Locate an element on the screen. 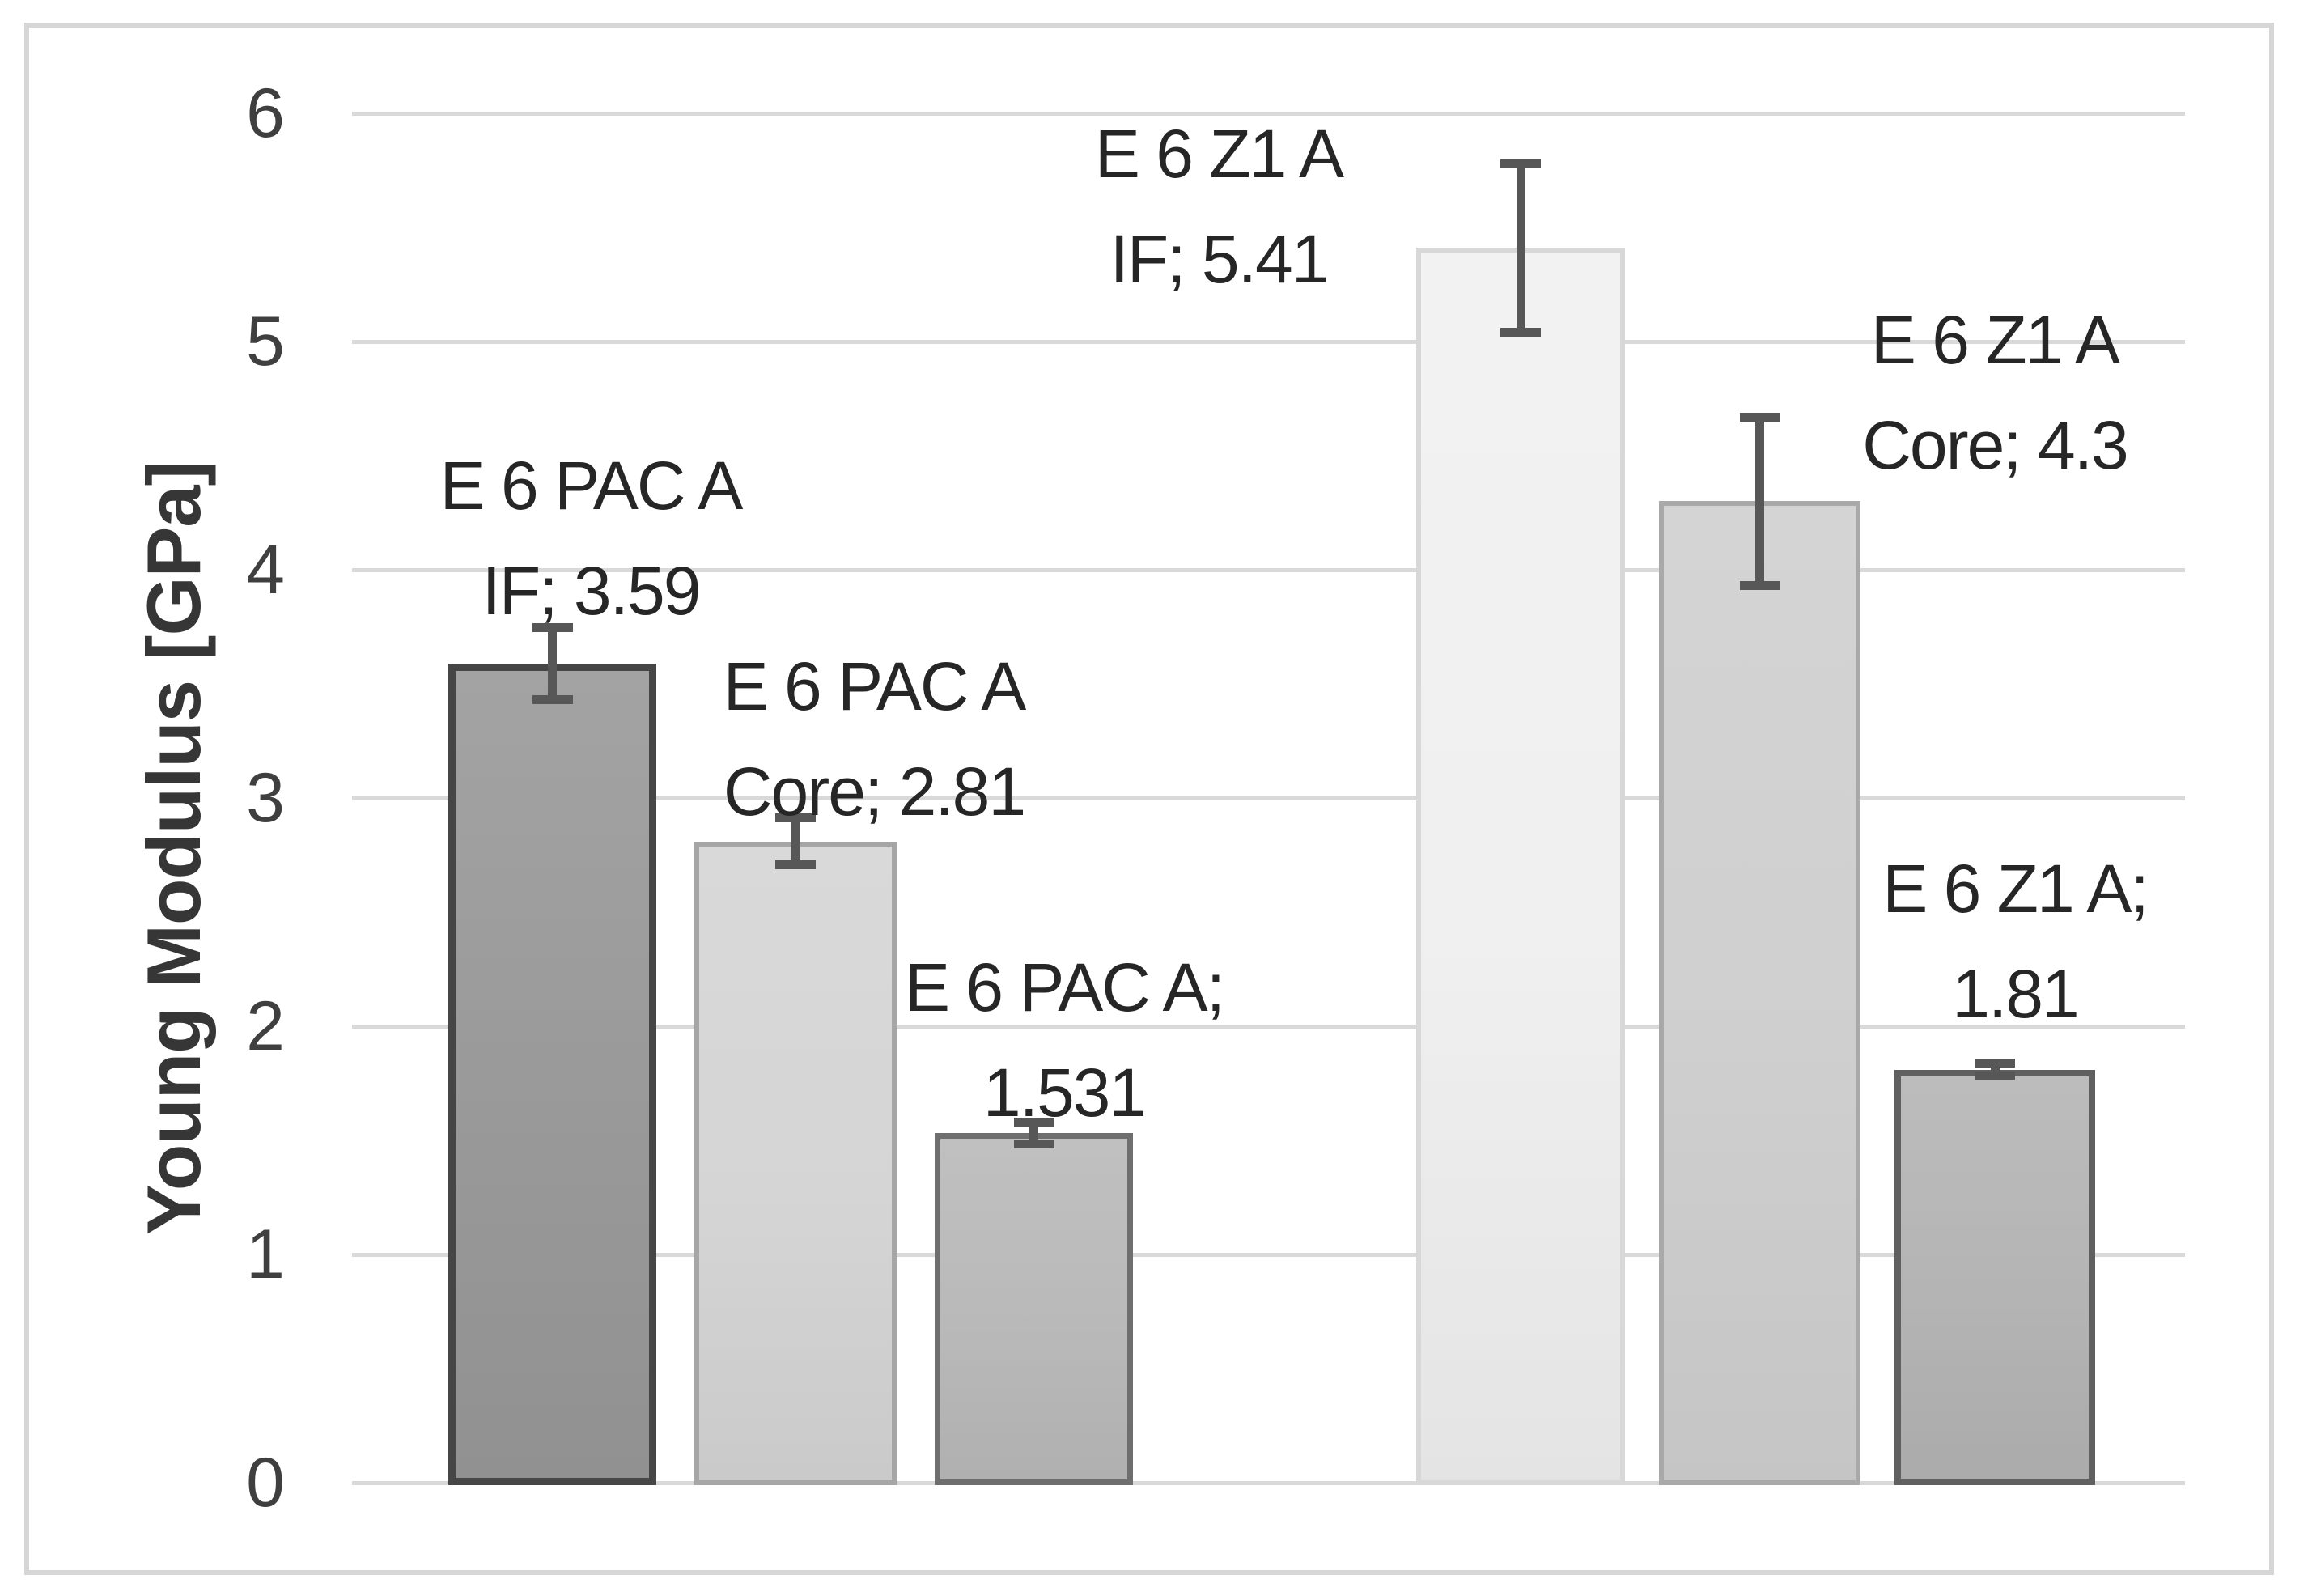 This screenshot has width=2308, height=1596. y-tick-label-5: 5 is located at coordinates (265, 342).